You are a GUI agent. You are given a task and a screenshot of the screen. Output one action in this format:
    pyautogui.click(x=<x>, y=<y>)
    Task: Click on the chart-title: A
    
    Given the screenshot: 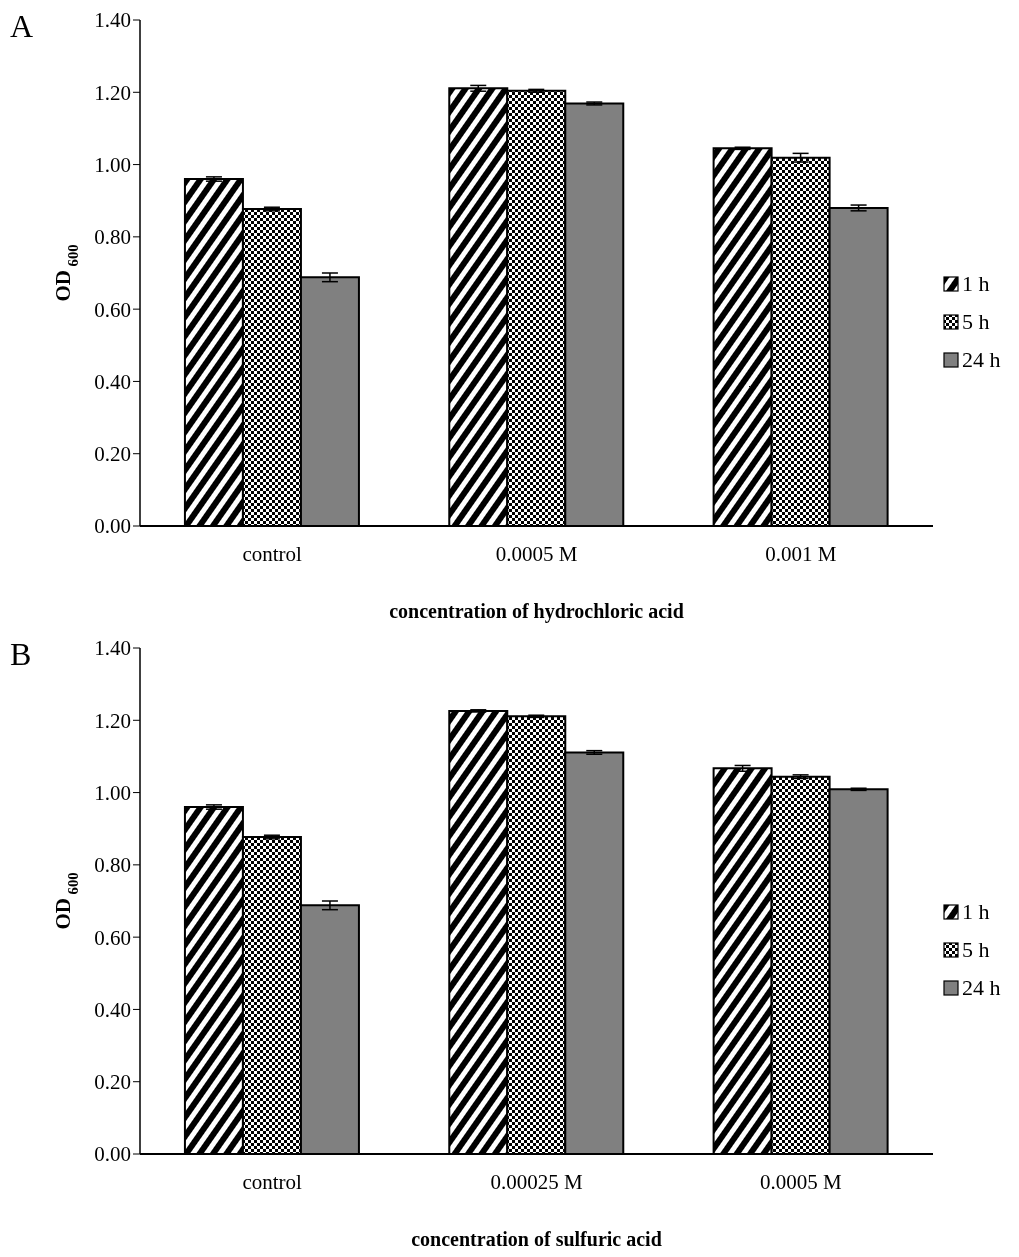 What is the action you would take?
    pyautogui.click(x=22, y=26)
    